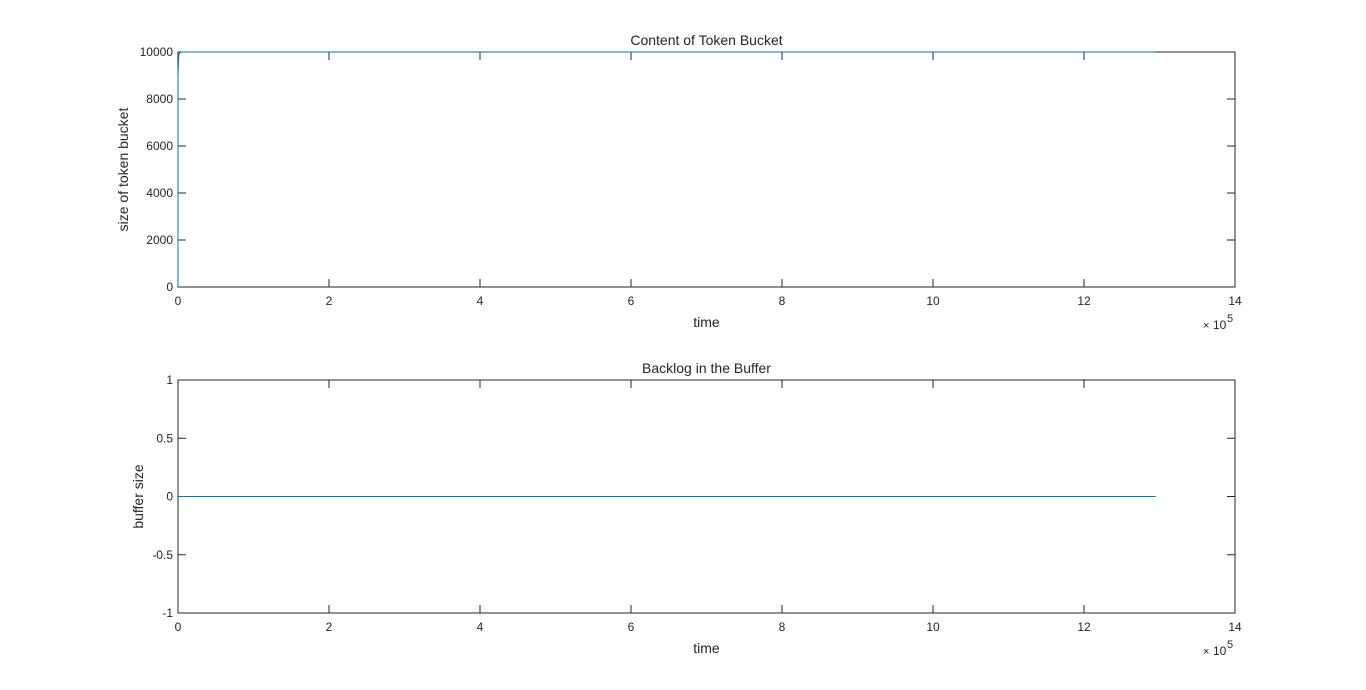 The image size is (1366, 690). Describe the element at coordinates (167, 613) in the screenshot. I see `y-tick-label: -1` at that location.